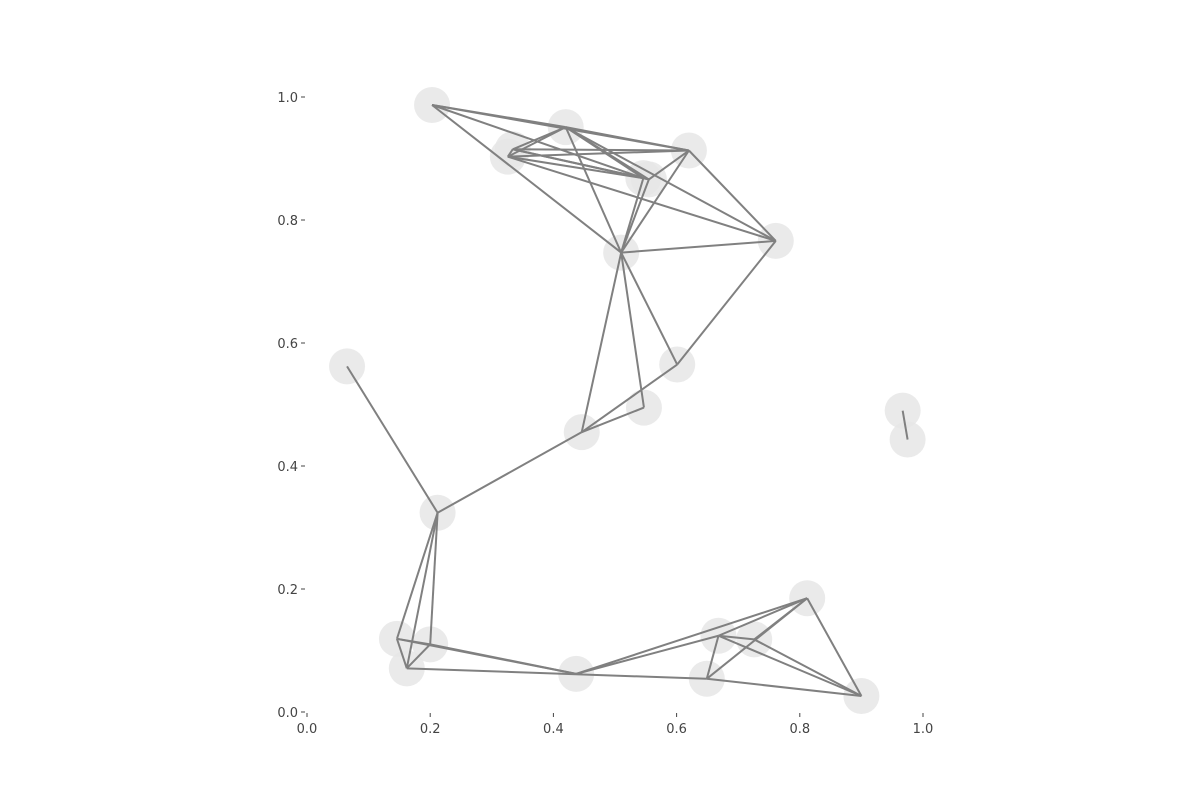 The height and width of the screenshot is (800, 1200). Describe the element at coordinates (430, 729) in the screenshot. I see `x-tick-label-1: 0.2` at that location.